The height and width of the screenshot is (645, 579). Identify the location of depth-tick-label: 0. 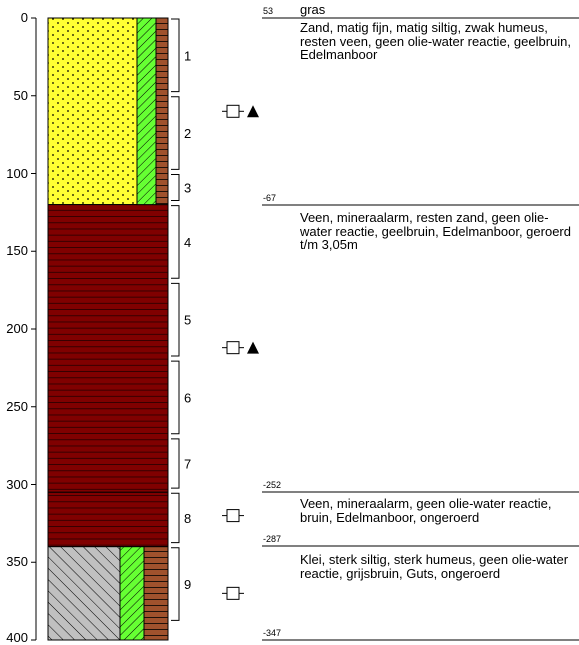
(24, 17).